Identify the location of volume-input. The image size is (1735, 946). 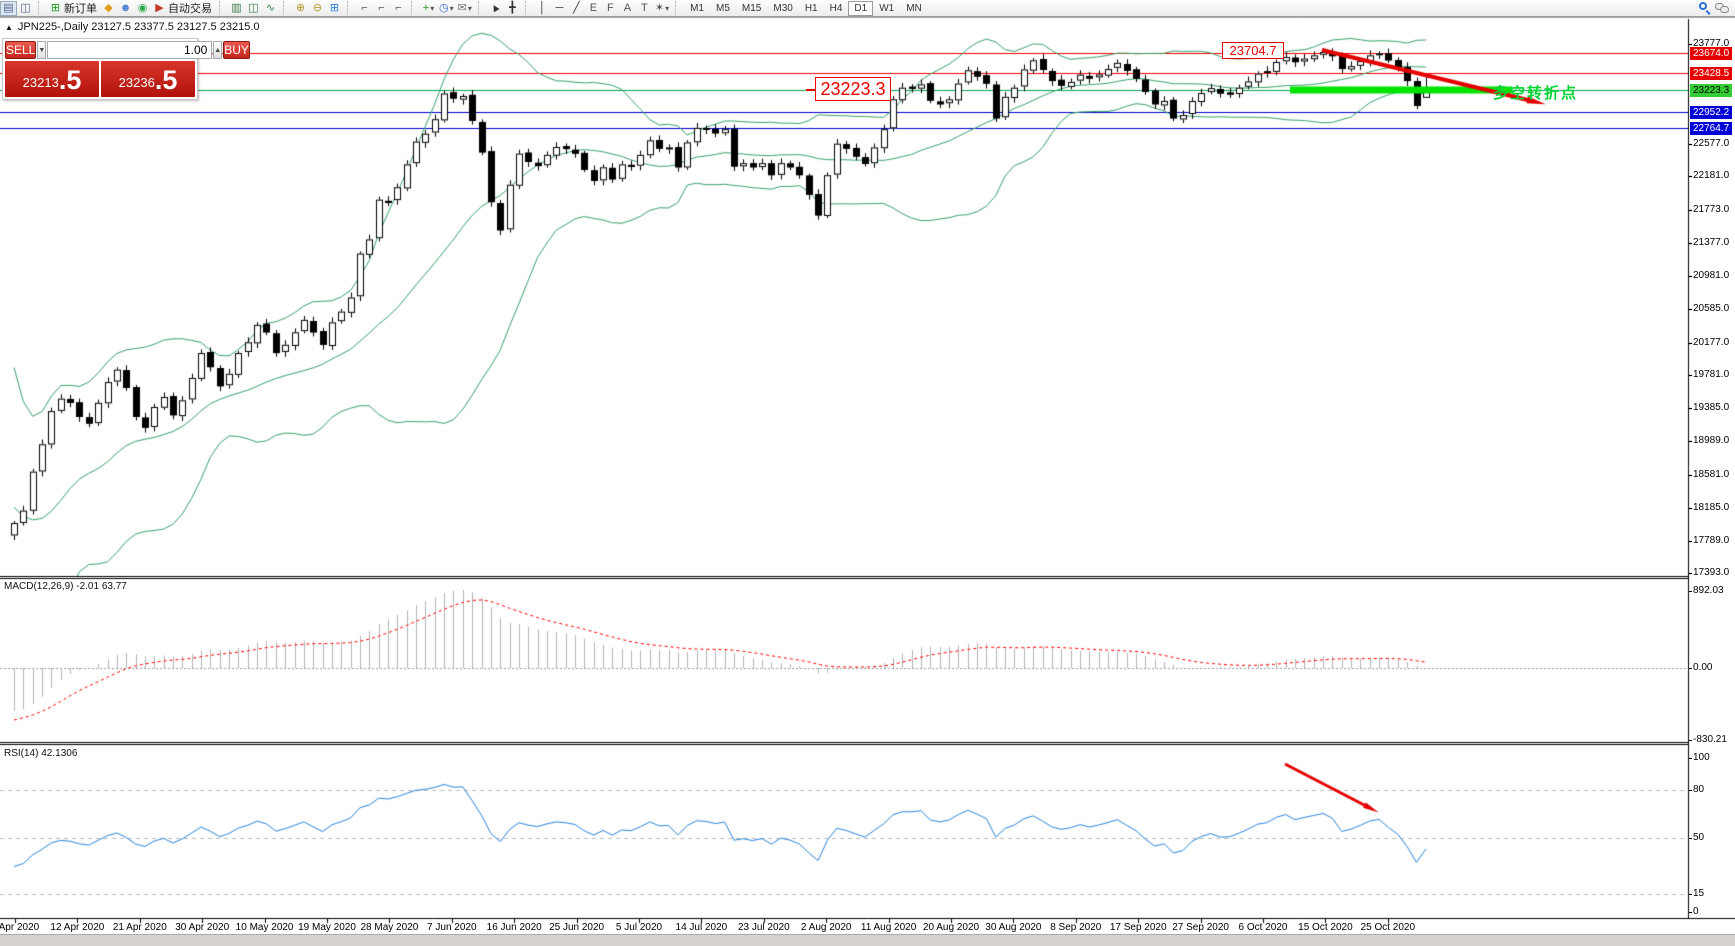
(130, 50).